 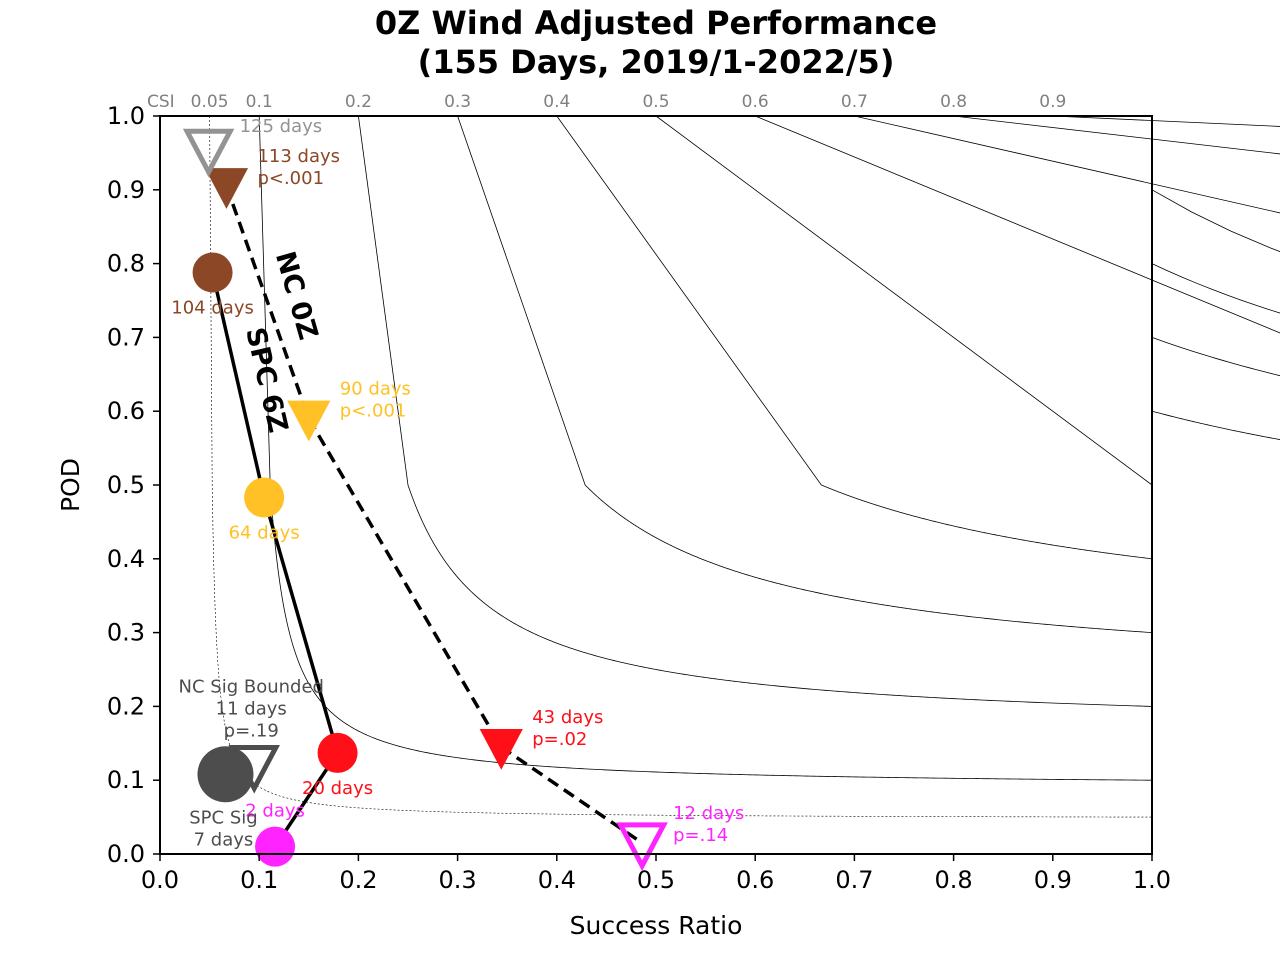 I want to click on chart-subtitle: (155 Days, 2019/1-2022/5), so click(x=656, y=62).